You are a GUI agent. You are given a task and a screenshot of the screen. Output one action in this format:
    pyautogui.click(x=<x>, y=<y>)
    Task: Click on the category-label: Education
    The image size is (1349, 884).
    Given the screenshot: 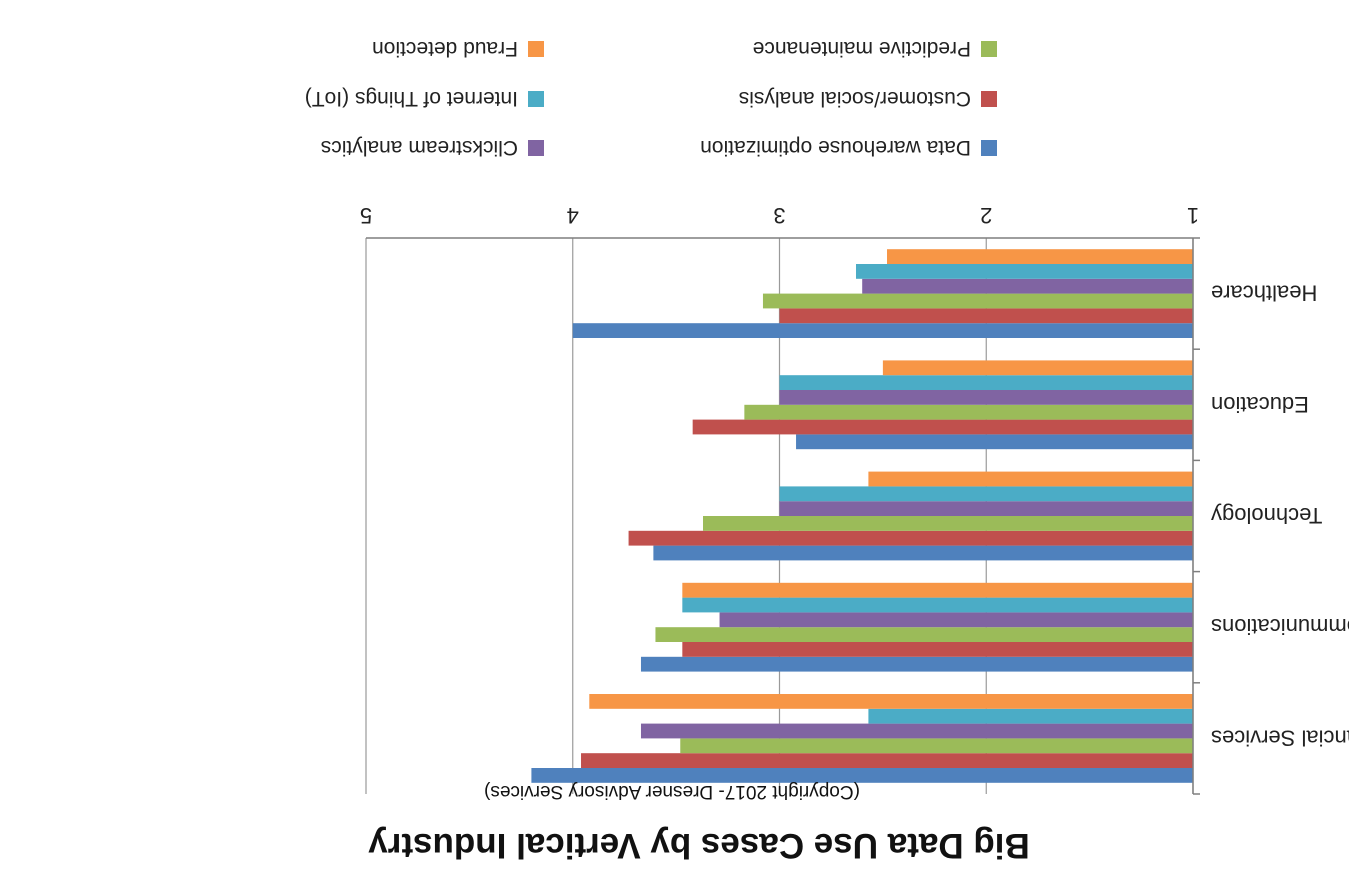 What is the action you would take?
    pyautogui.click(x=1260, y=404)
    